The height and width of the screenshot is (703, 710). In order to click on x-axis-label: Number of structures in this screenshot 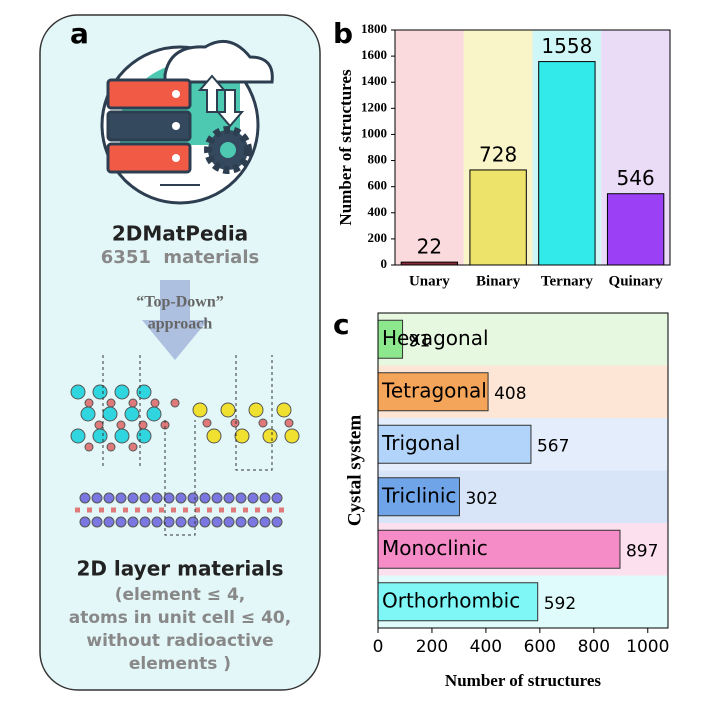, I will do `click(523, 680)`.